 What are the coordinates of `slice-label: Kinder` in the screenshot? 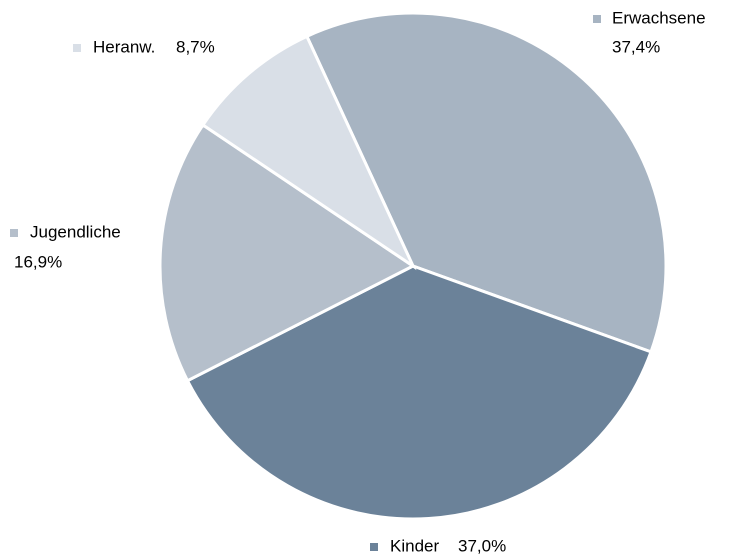 It's located at (414, 545).